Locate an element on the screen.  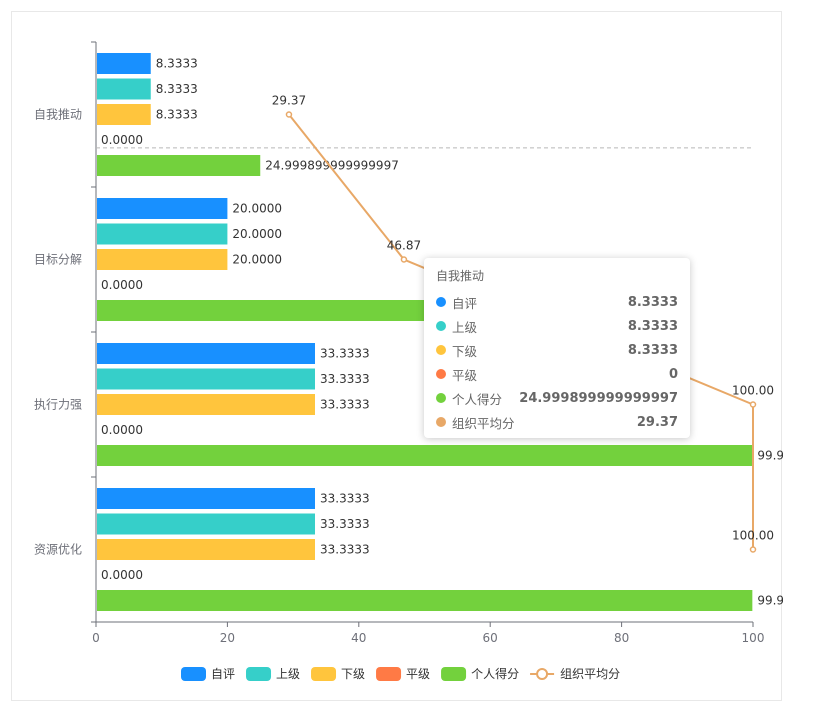
legend-label: 下级 is located at coordinates (353, 674).